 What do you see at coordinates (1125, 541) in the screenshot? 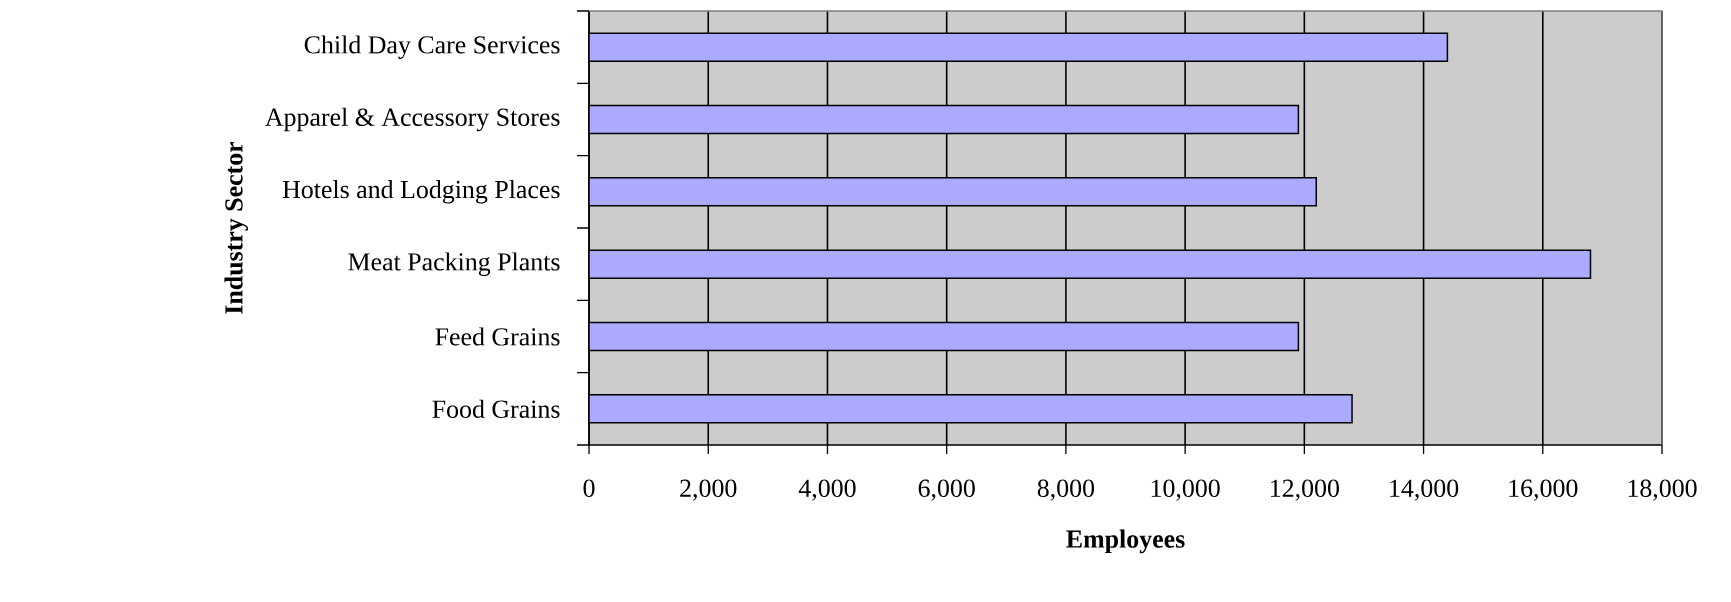
I see `x-axis-title: Employees` at bounding box center [1125, 541].